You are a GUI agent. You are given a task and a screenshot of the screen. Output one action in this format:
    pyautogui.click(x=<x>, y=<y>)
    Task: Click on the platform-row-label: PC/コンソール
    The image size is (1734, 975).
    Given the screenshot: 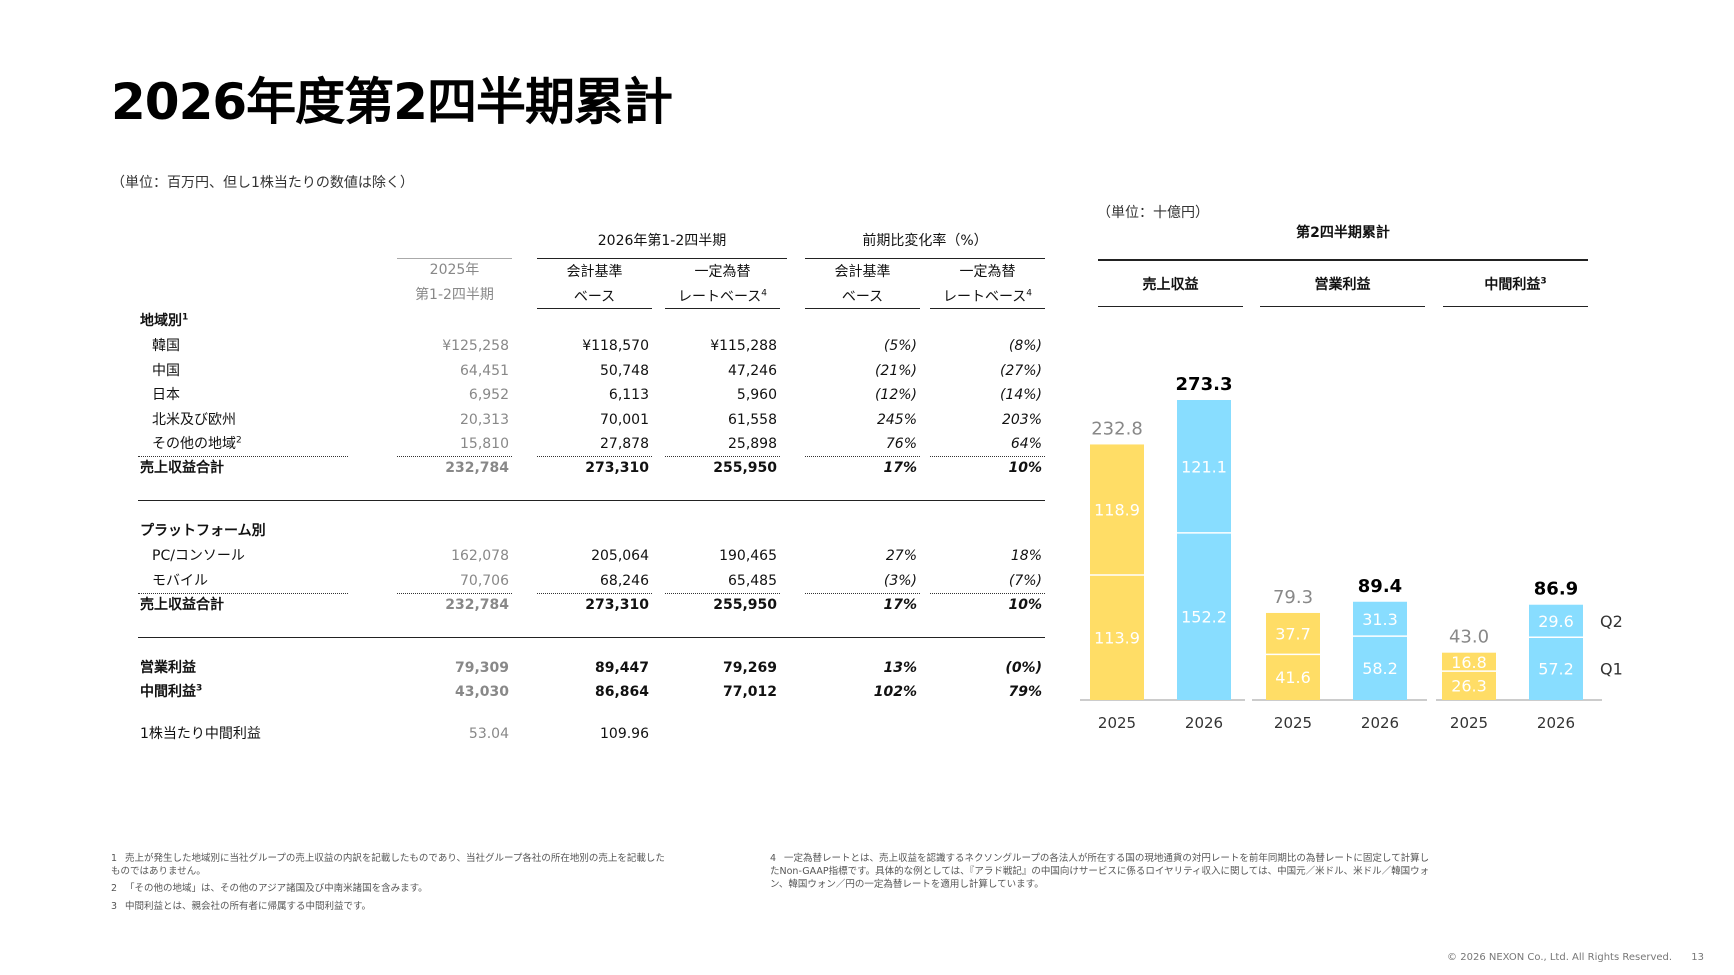 What is the action you would take?
    pyautogui.click(x=198, y=556)
    